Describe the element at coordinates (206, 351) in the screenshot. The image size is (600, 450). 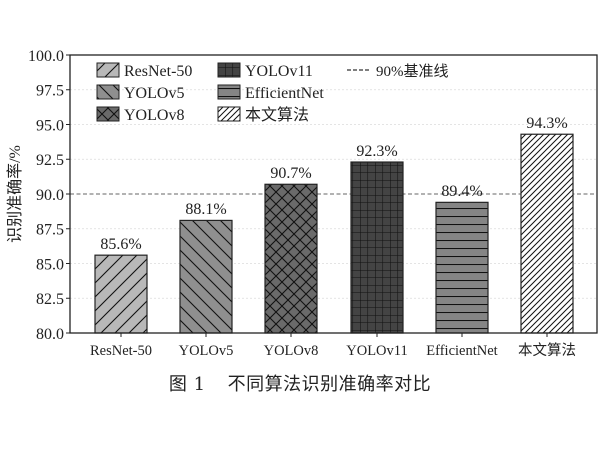
I see `x-tick-label: YOLOv5` at that location.